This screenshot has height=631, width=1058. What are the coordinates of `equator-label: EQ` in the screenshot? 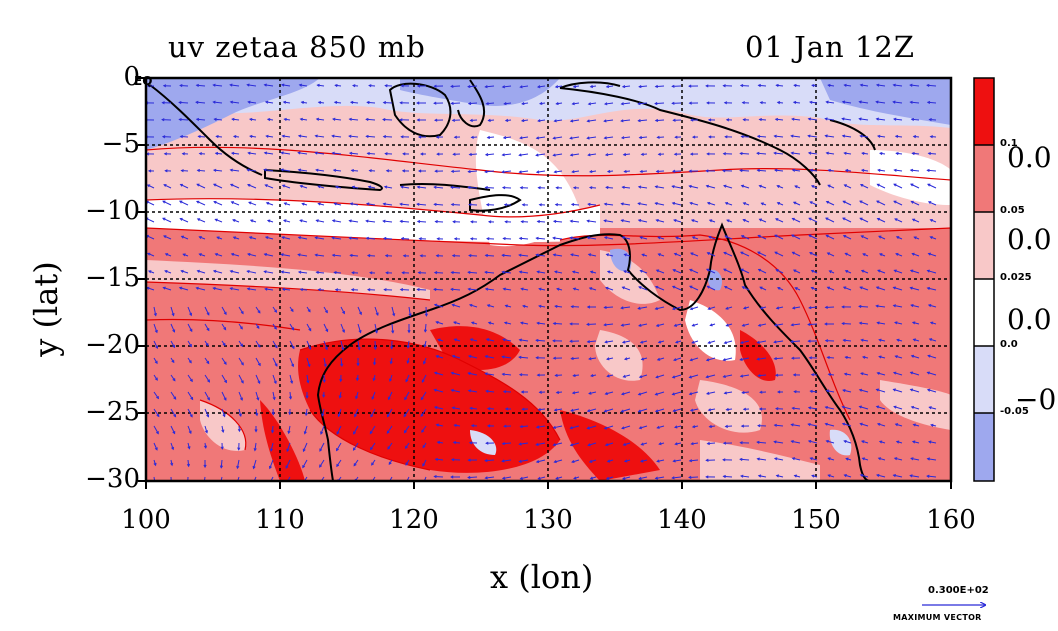 It's located at (143, 81).